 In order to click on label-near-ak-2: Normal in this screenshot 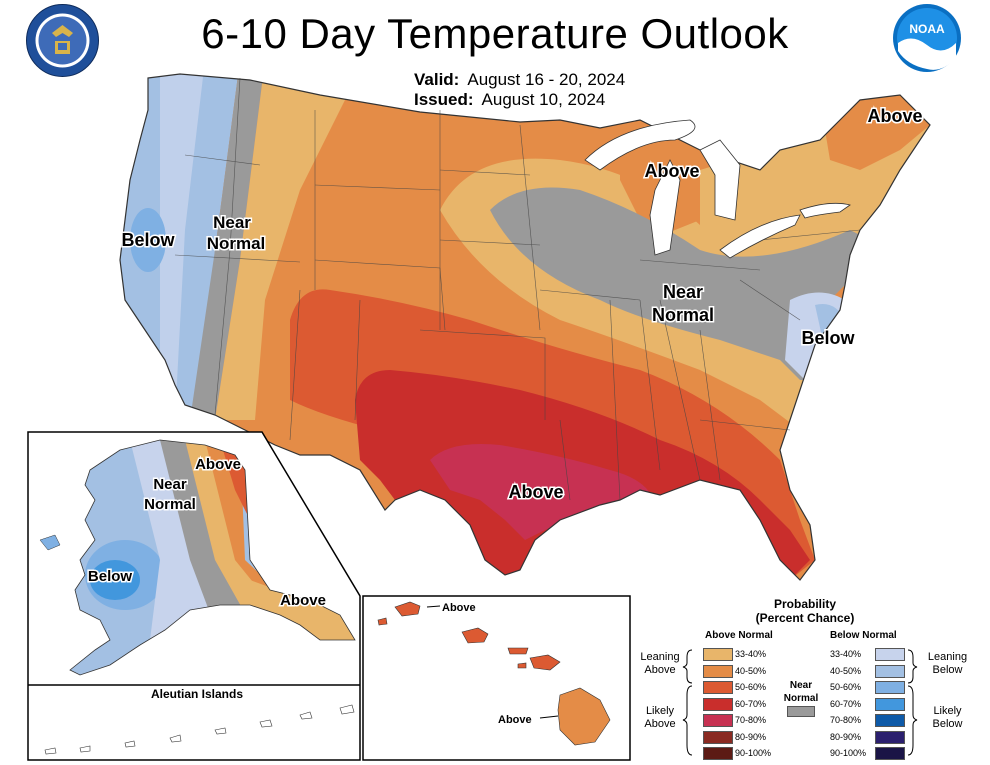, I will do `click(170, 504)`.